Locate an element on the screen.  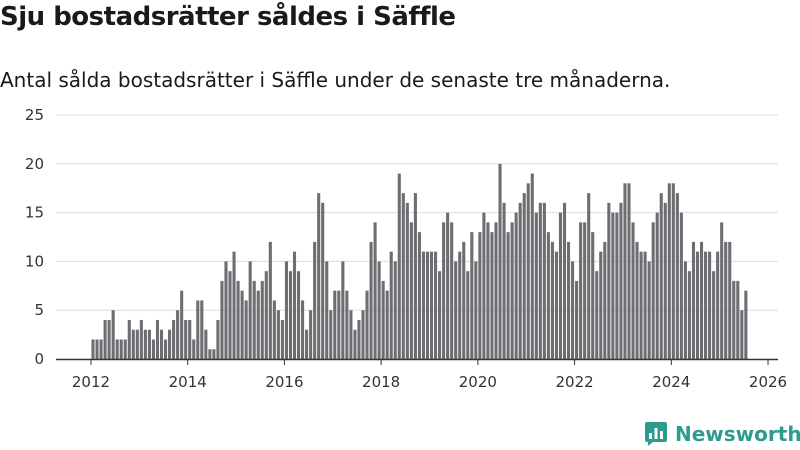
chart-title: Sju bostadsrätter såldes i Säffle is located at coordinates (228, 17).